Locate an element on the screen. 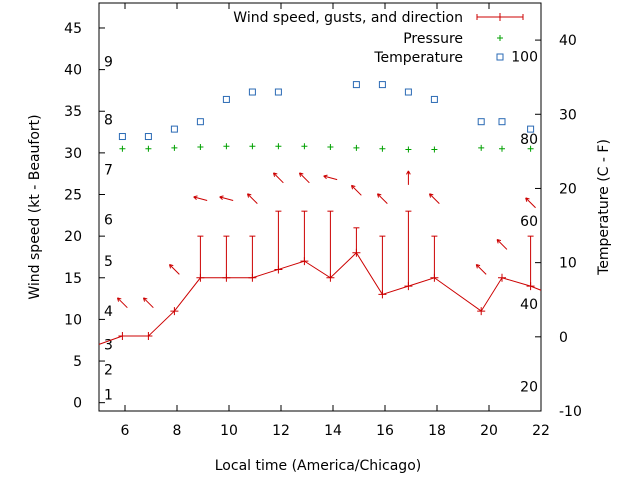 The height and width of the screenshot is (484, 640). y-tick-label-left: 40 is located at coordinates (73, 71).